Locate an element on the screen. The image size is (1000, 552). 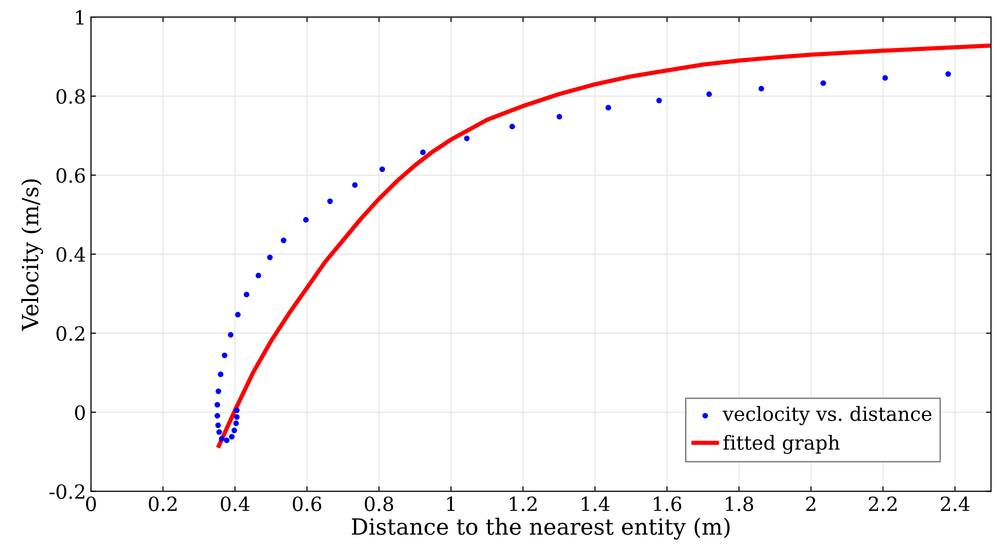
x-tick-label: 0.6 is located at coordinates (307, 504).